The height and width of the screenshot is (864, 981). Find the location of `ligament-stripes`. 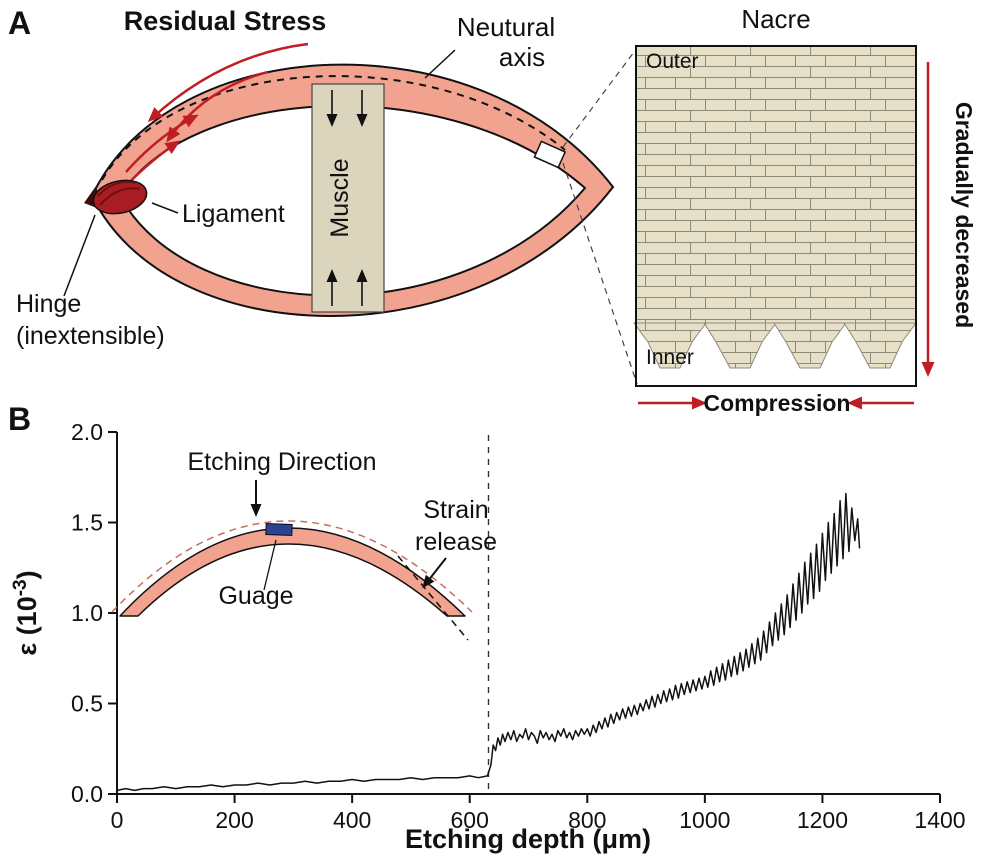

ligament-stripes is located at coordinates (119, 193).